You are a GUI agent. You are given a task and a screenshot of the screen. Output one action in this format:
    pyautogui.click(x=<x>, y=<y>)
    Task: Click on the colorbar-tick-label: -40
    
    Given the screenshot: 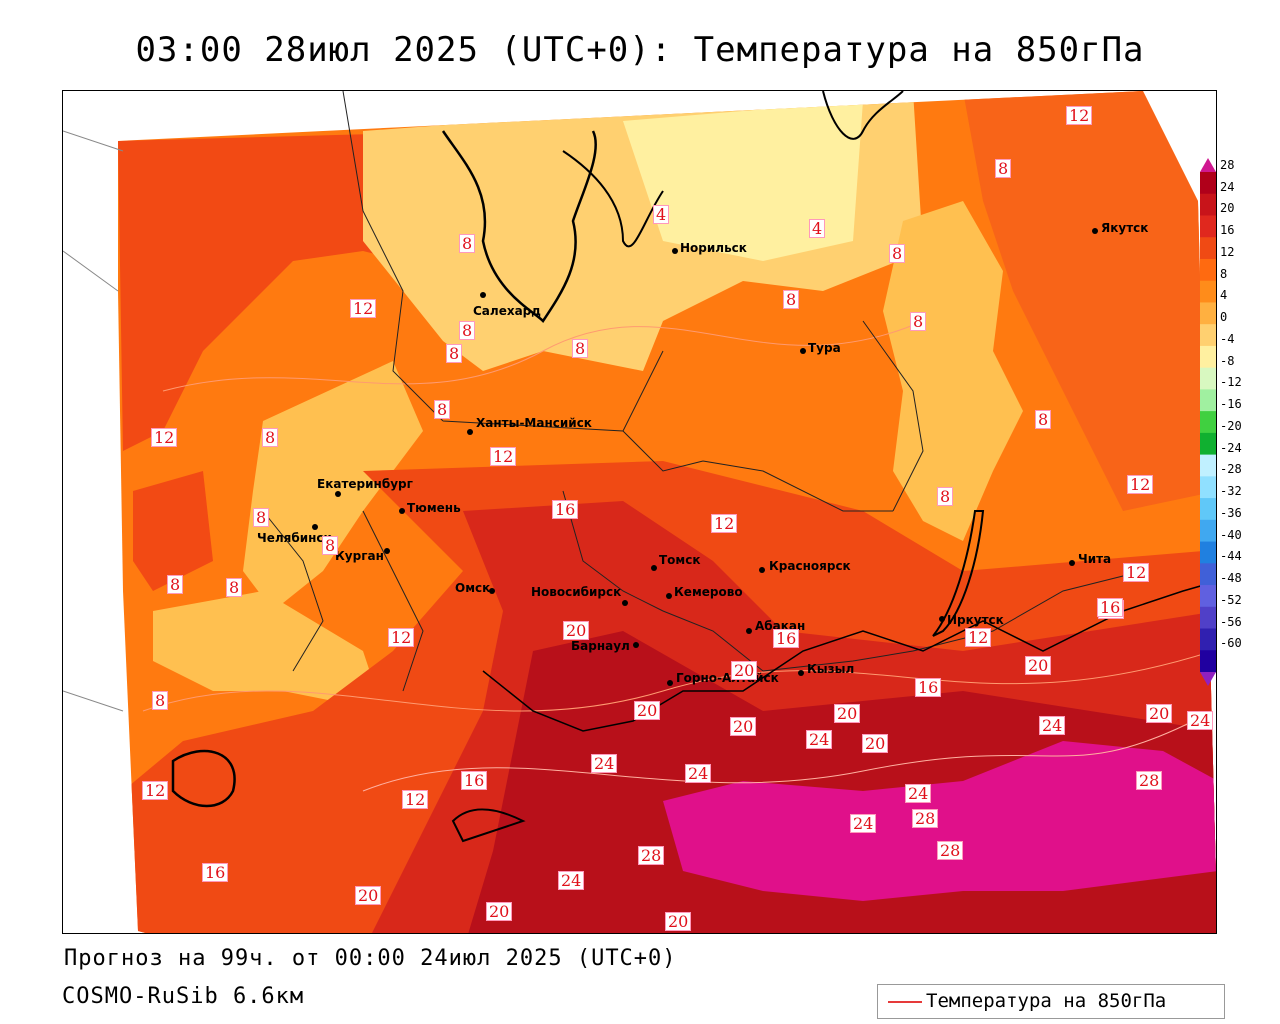 What is the action you would take?
    pyautogui.click(x=1231, y=534)
    